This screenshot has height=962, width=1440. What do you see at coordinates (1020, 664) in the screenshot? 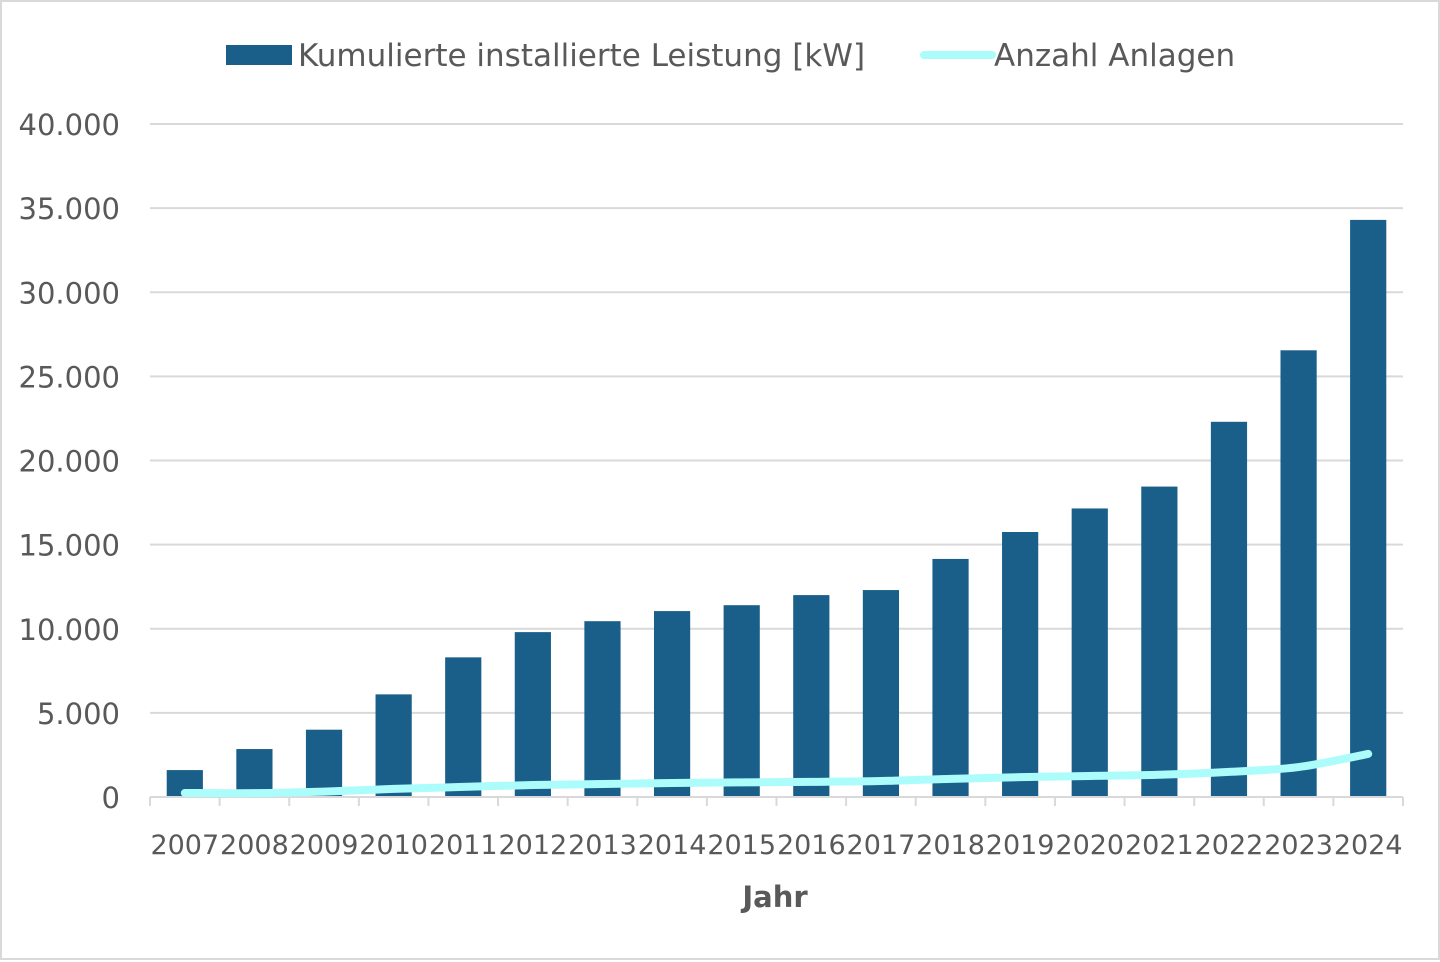
I see `bar-2019` at bounding box center [1020, 664].